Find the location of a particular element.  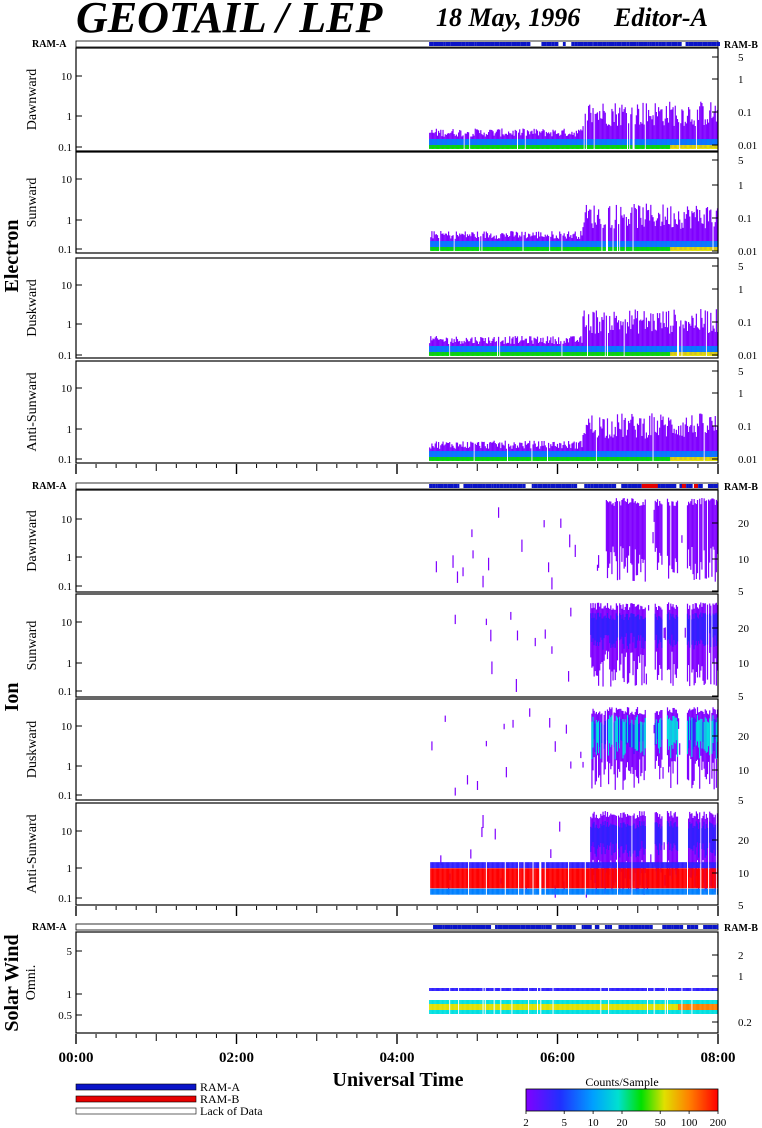

figure-editor: Editor-A is located at coordinates (660, 17).